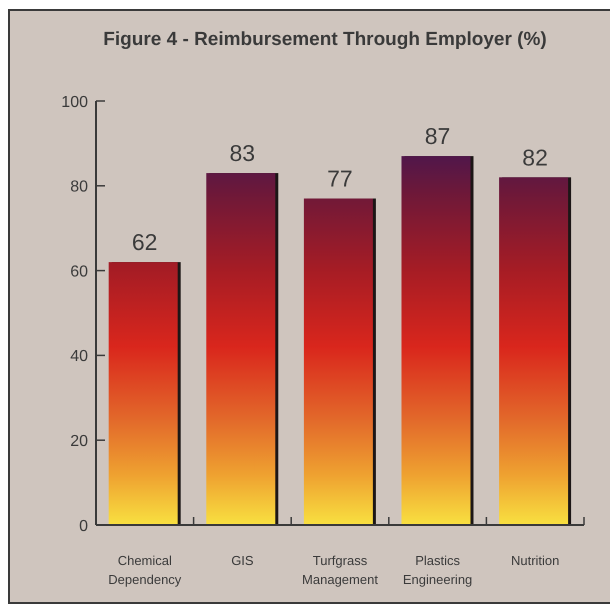 This screenshot has width=610, height=608. Describe the element at coordinates (145, 242) in the screenshot. I see `data-label: 62` at that location.